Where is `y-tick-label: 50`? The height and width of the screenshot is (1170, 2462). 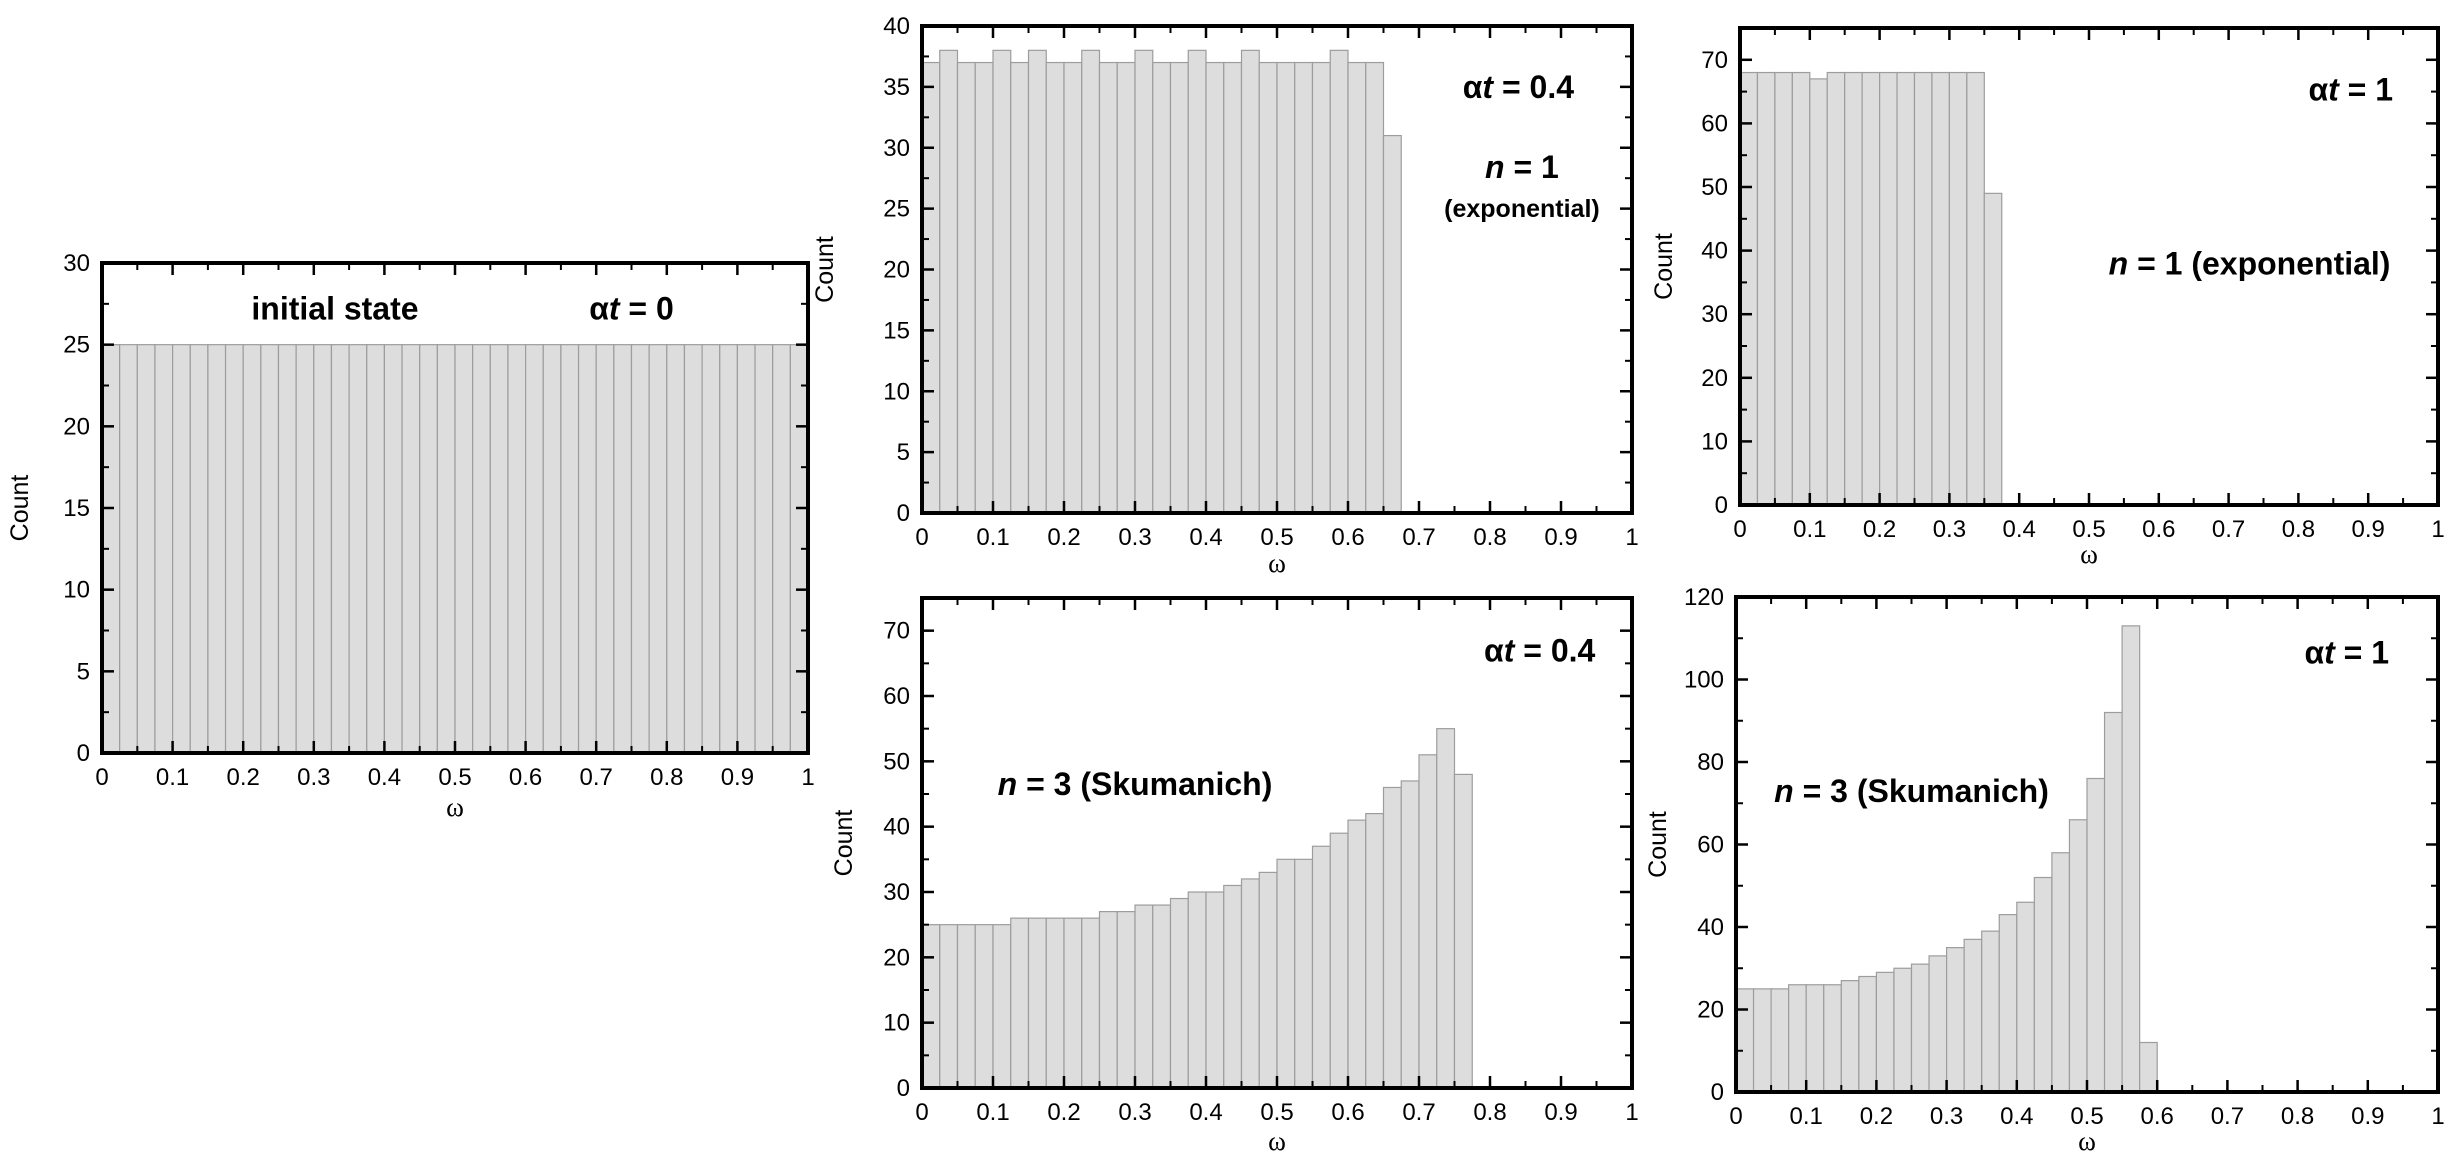 y-tick-label: 50 is located at coordinates (1714, 187).